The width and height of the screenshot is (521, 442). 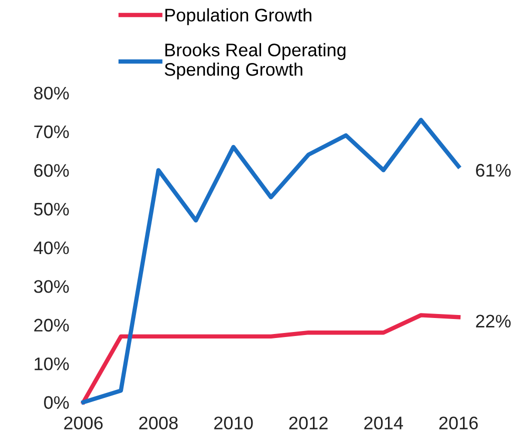 What do you see at coordinates (56, 402) in the screenshot?
I see `y-tick-label: 0%` at bounding box center [56, 402].